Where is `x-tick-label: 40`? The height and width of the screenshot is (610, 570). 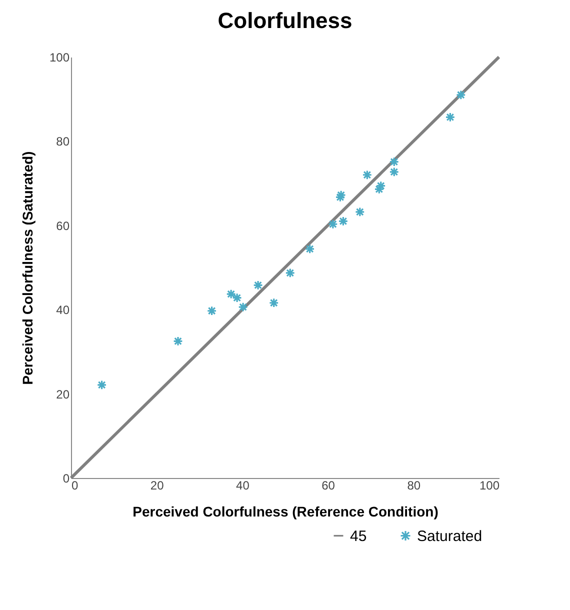 x-tick-label: 40 is located at coordinates (243, 485).